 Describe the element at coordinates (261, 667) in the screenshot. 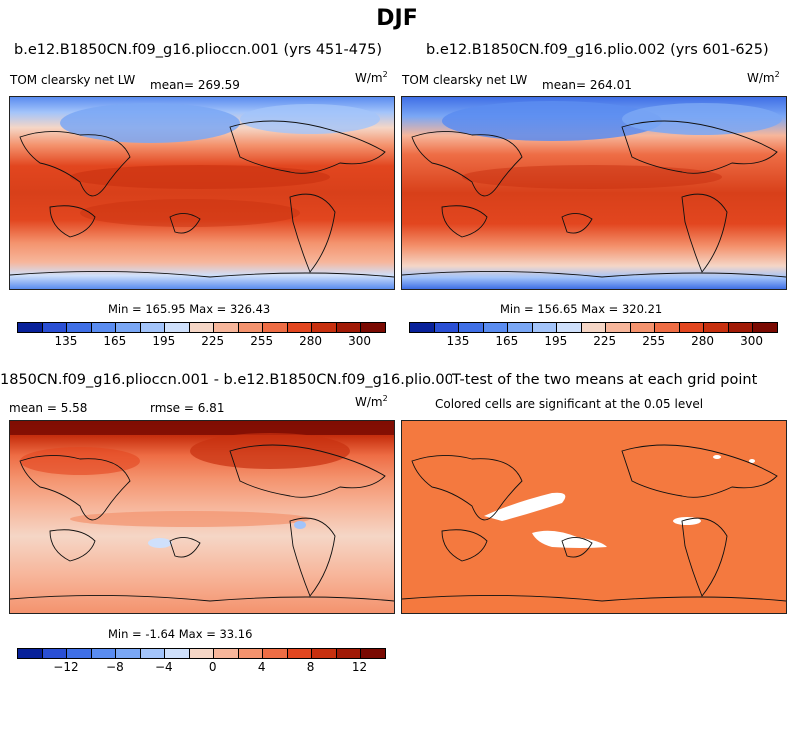

I see `panel3-colorbar-tick-label: 4` at that location.